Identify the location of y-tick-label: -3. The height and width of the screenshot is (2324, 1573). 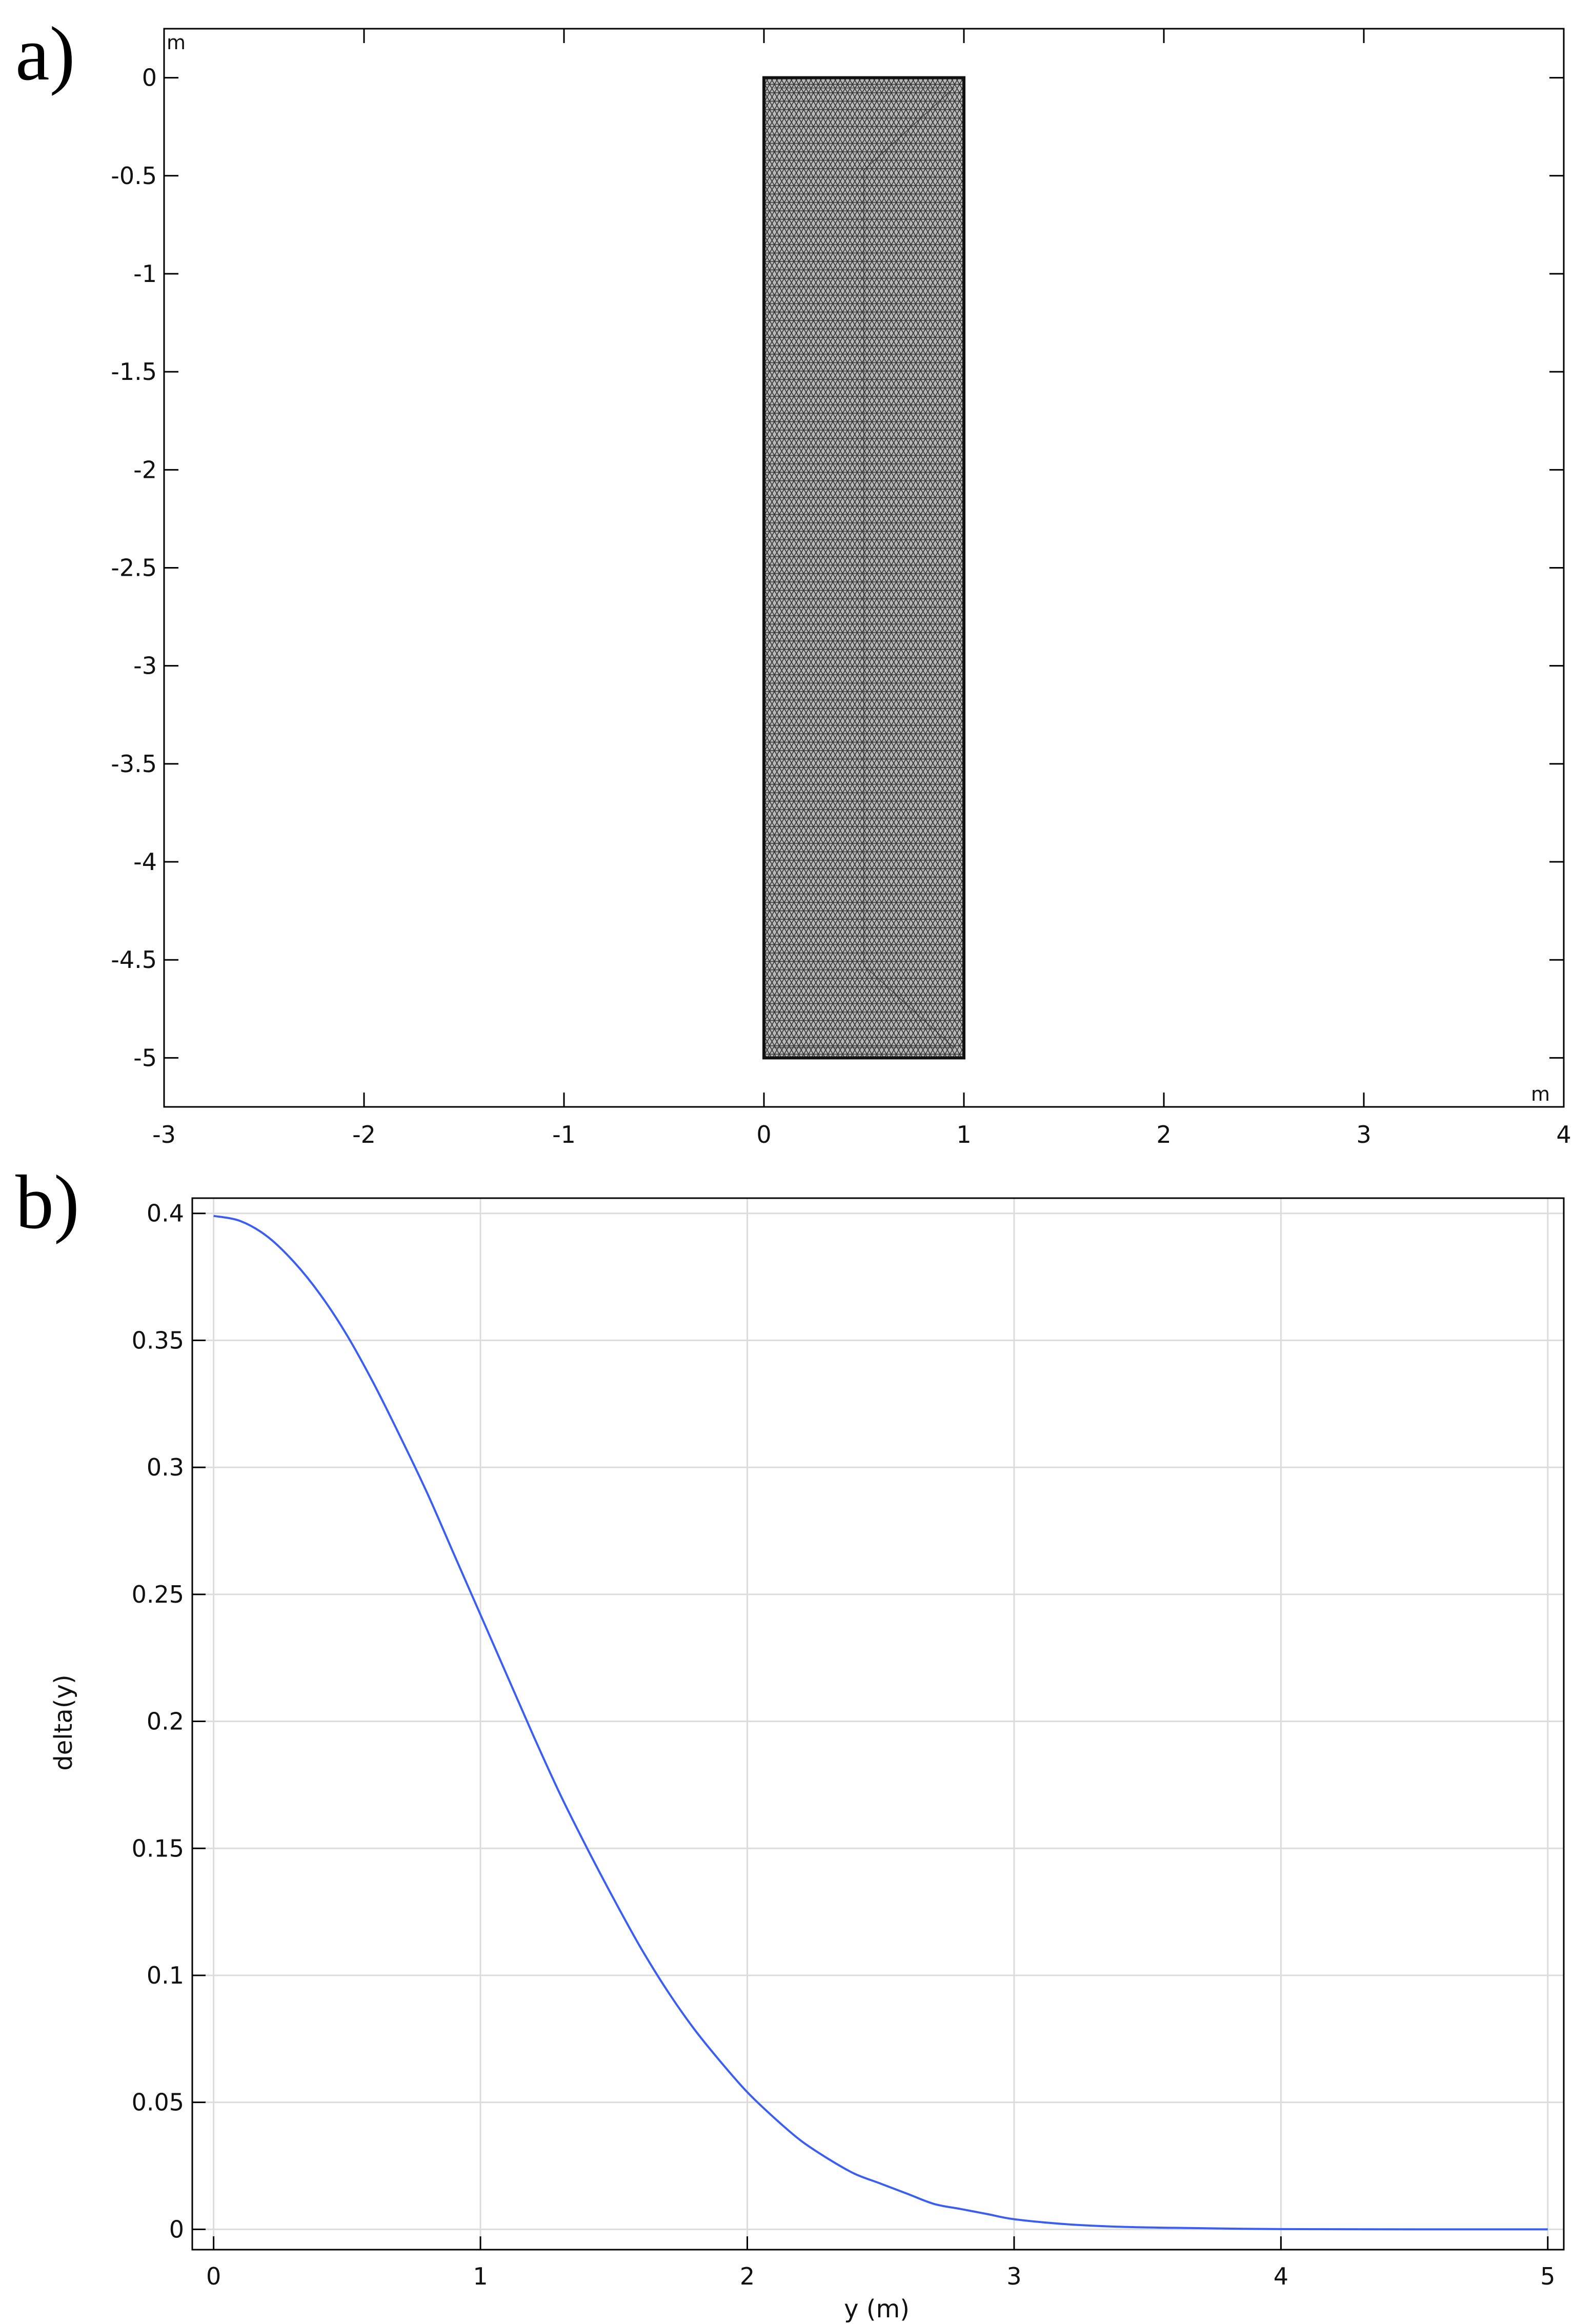
(145, 666).